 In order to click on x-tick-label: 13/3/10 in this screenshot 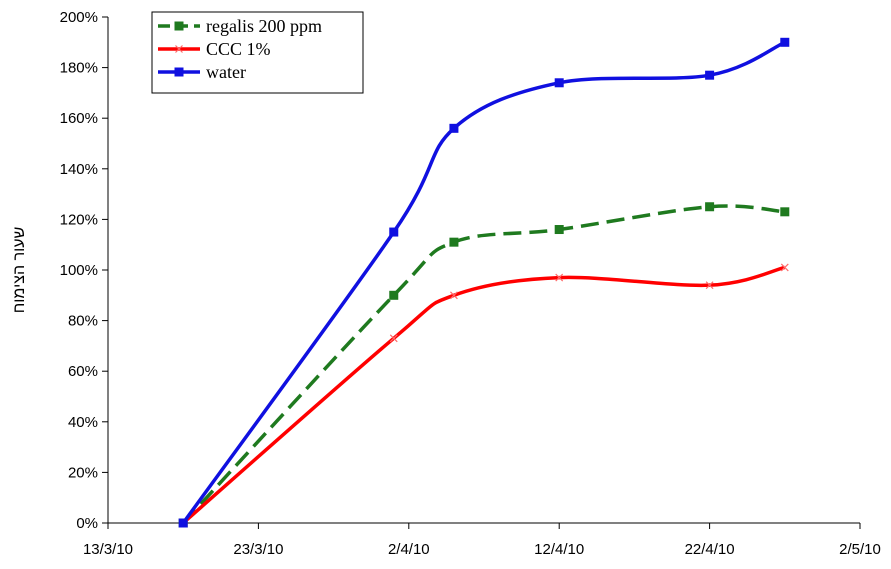, I will do `click(108, 549)`.